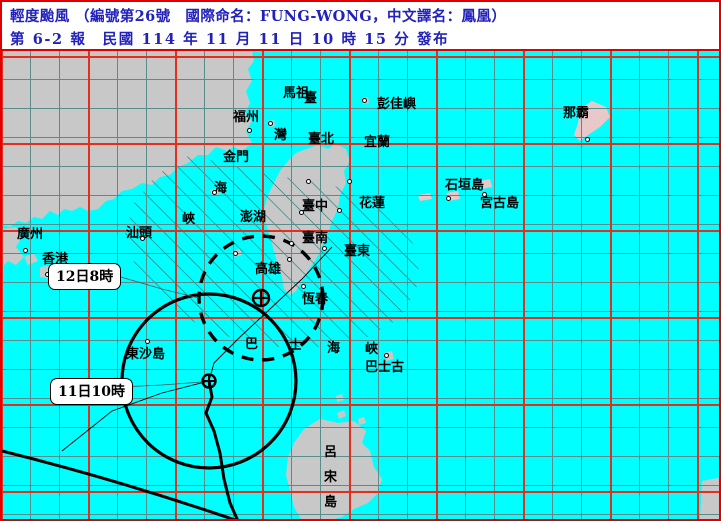  Describe the element at coordinates (377, 142) in the screenshot. I see `place-label: 宜蘭` at that location.